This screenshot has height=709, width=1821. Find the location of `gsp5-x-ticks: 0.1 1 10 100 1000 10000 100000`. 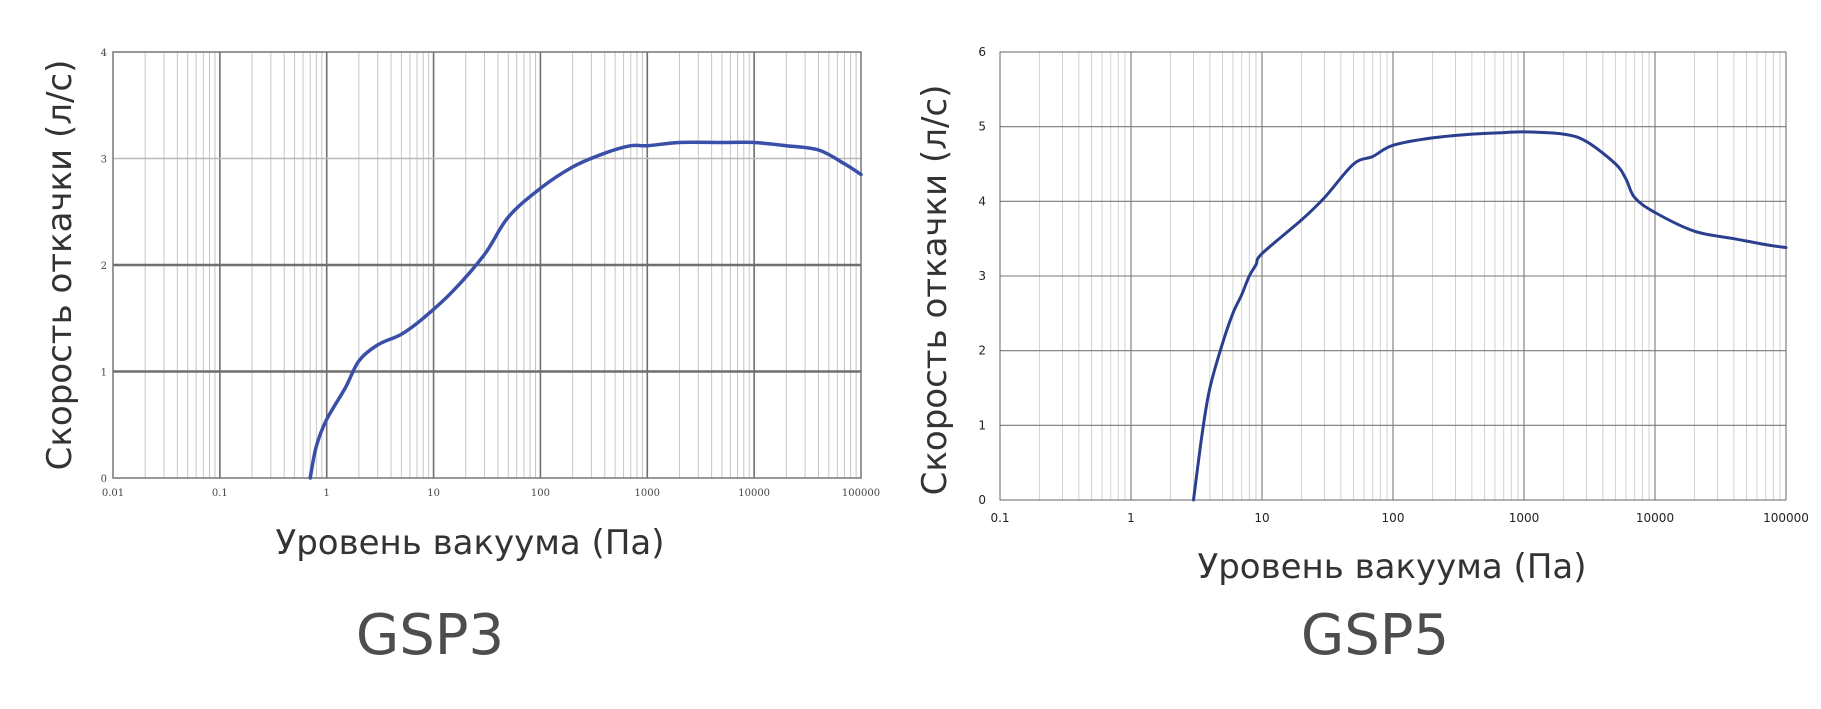

gsp5-x-ticks: 0.1 1 10 100 1000 10000 100000 is located at coordinates (1399, 518).